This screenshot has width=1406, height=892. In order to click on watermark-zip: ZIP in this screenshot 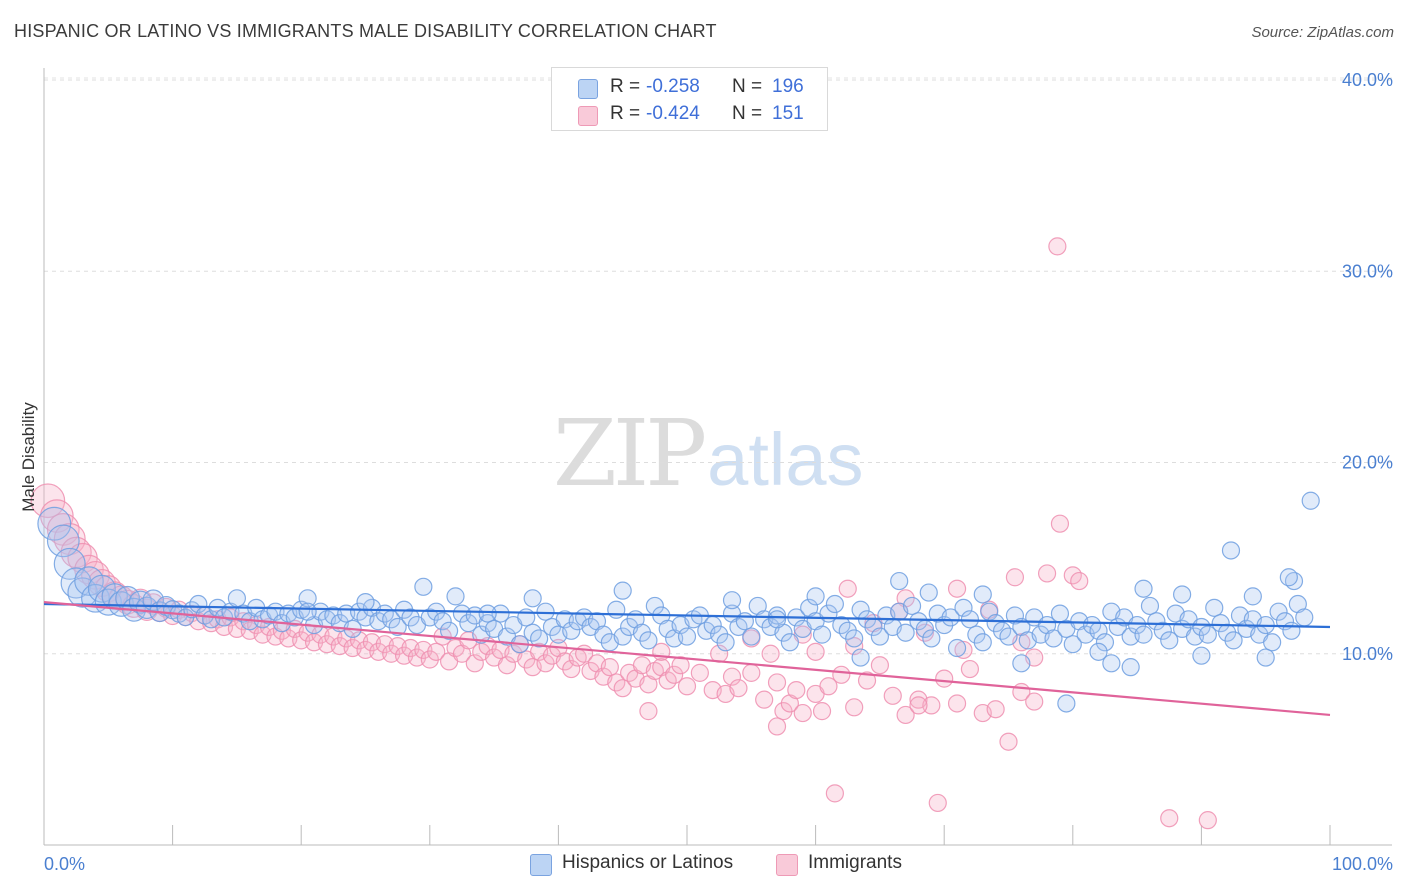, I will do `click(630, 453)`.